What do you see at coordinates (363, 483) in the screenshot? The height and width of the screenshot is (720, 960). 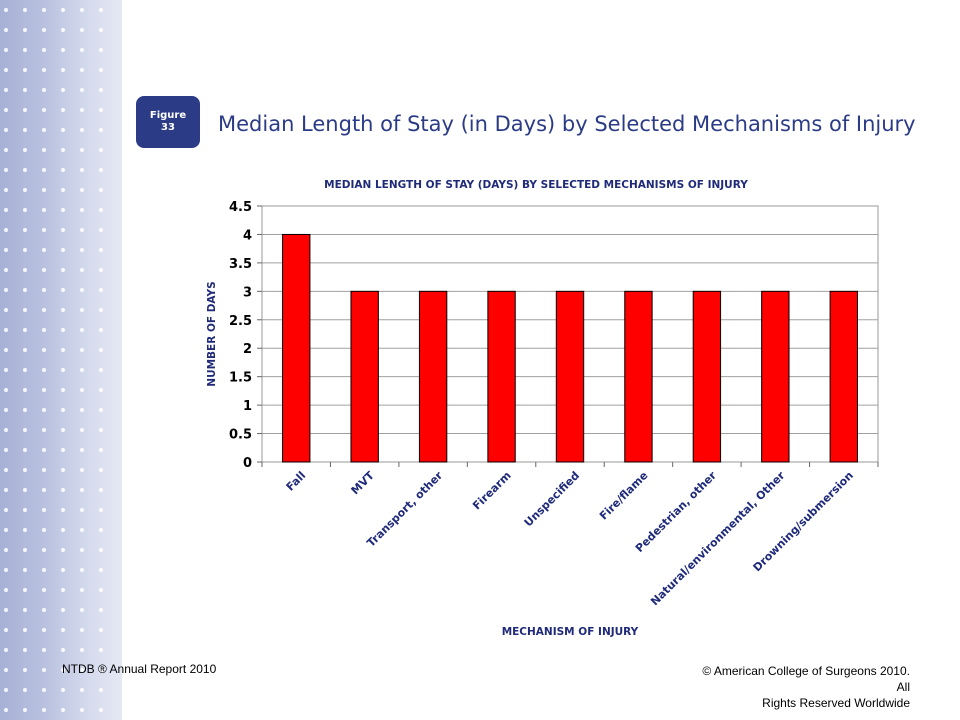 I see `x-tick-label: MVT` at bounding box center [363, 483].